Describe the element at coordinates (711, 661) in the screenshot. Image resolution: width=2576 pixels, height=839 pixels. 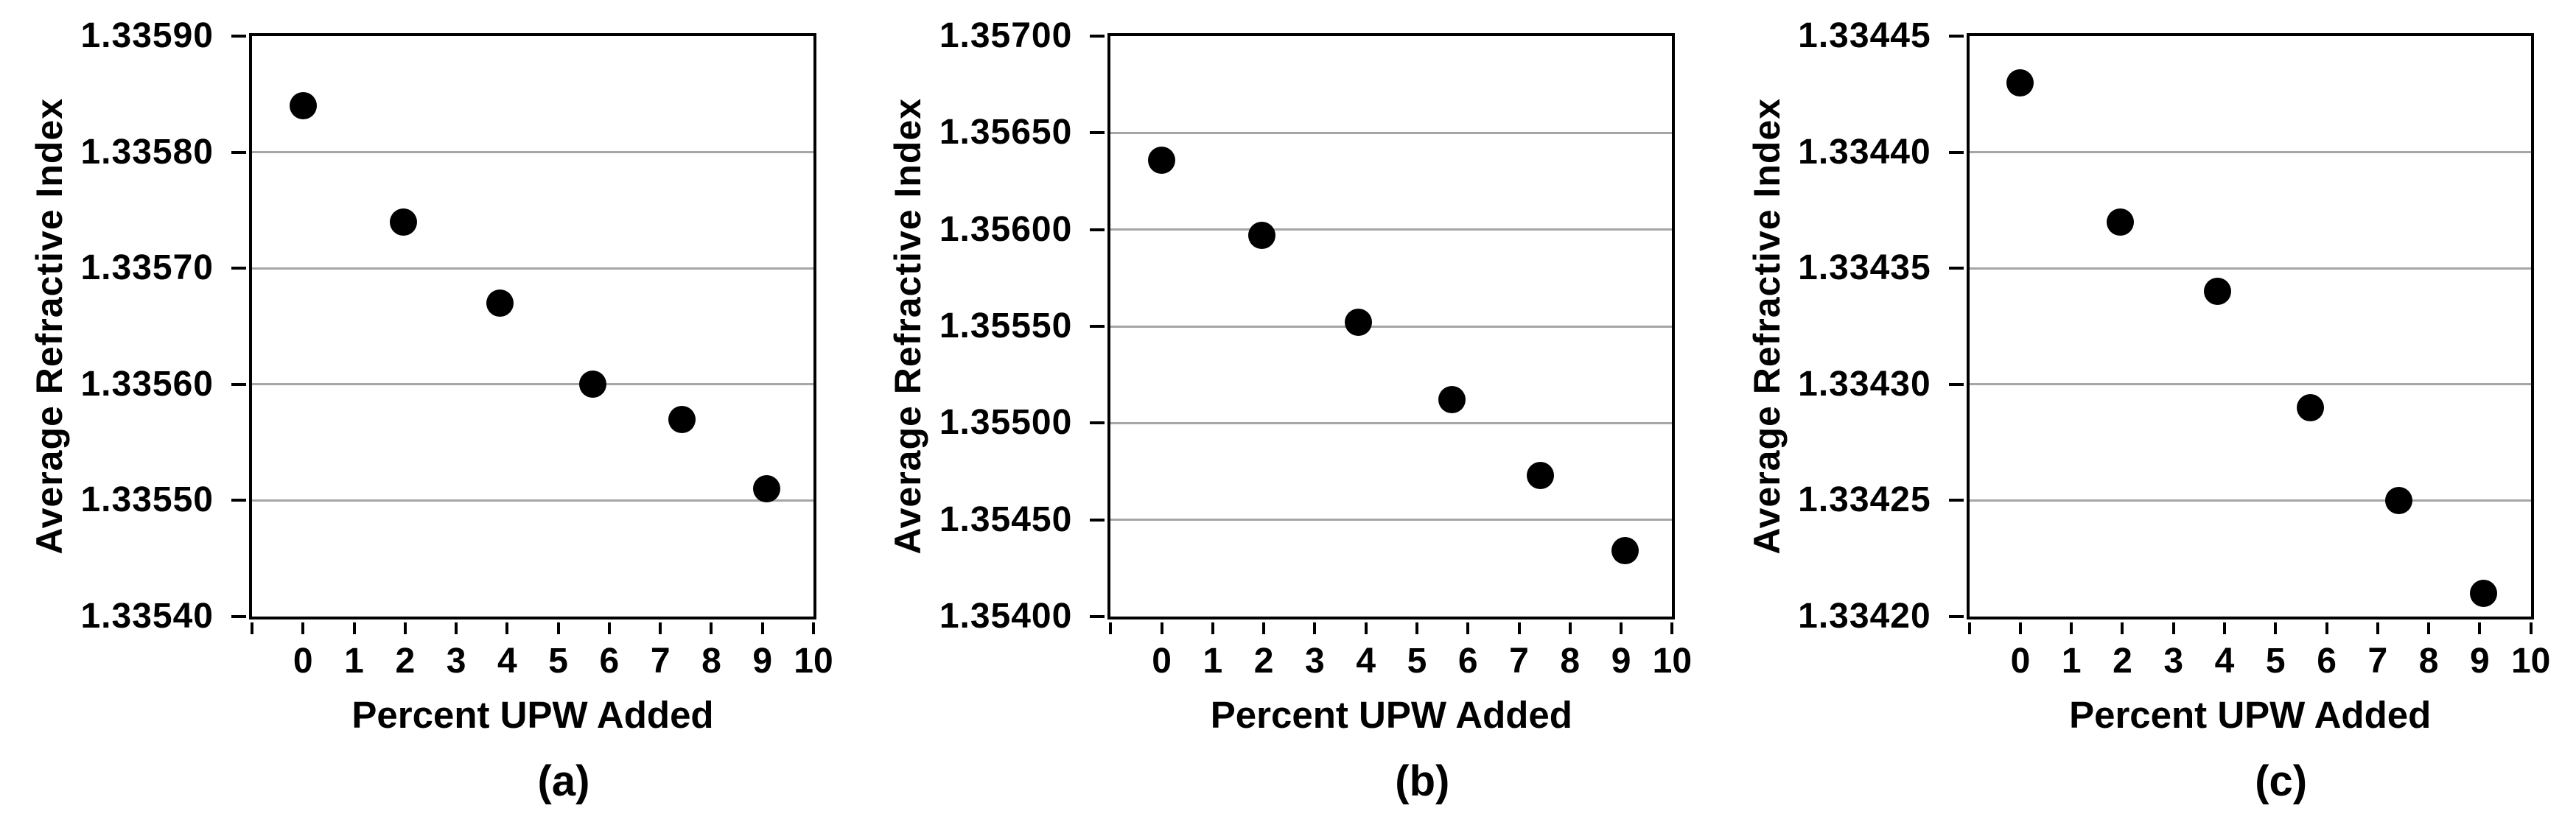
I see `x-tick-label: 8` at that location.